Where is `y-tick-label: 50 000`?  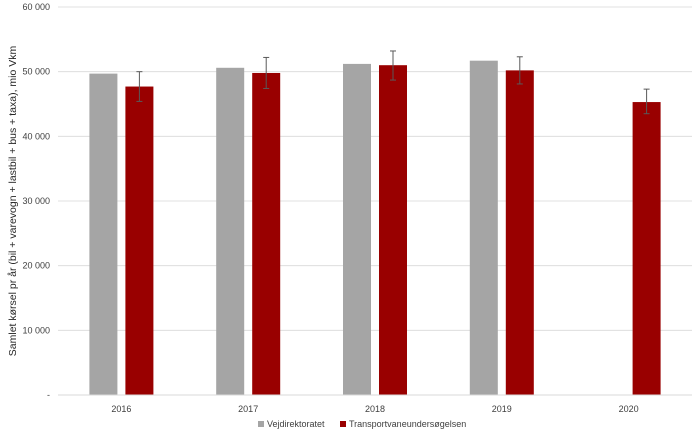 y-tick-label: 50 000 is located at coordinates (36, 72).